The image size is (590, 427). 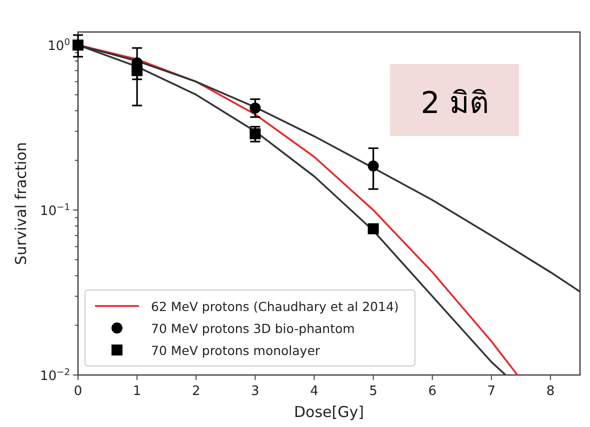 I want to click on x-axis-title: Dose[Gy], so click(x=329, y=412).